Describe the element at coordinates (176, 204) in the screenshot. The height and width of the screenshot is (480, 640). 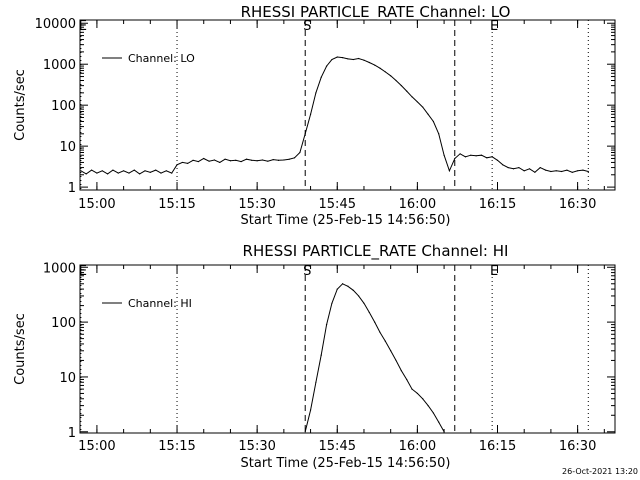
I see `x-tick-label: 15:15` at that location.